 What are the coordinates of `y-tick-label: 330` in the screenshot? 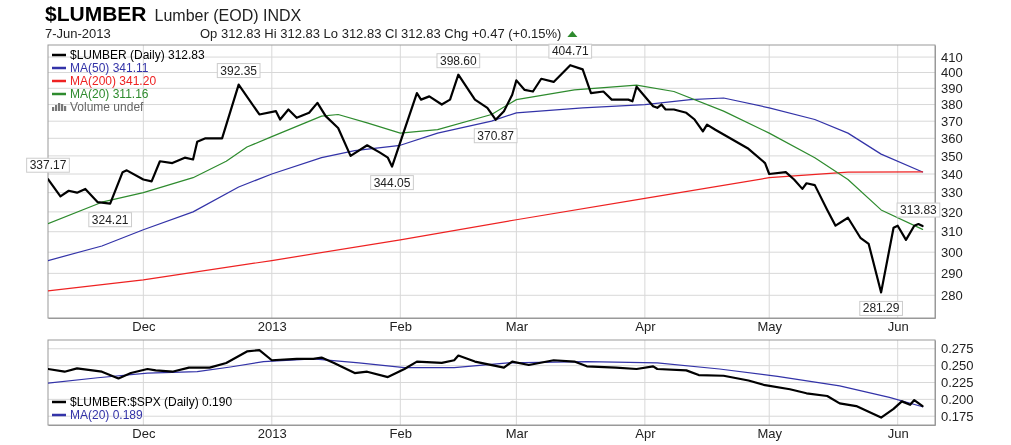 It's located at (952, 193).